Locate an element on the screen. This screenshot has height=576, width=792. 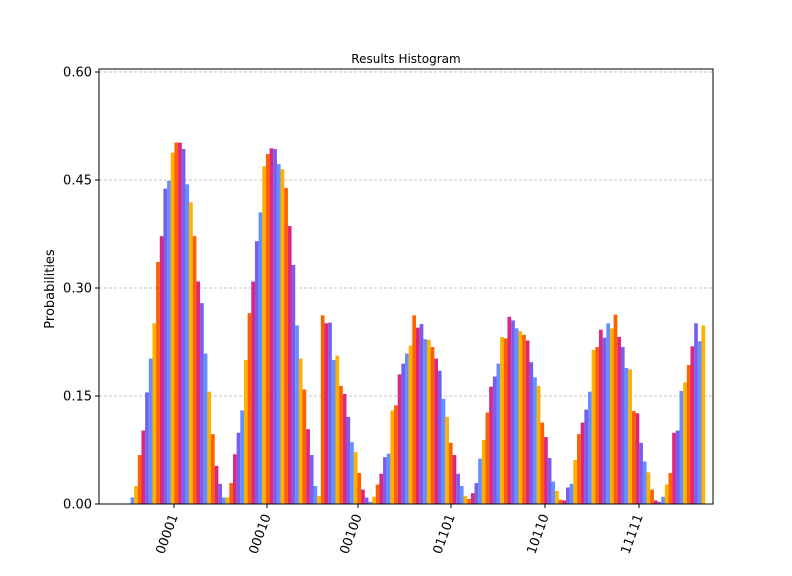
chart-title: Results Histogram is located at coordinates (405, 59).